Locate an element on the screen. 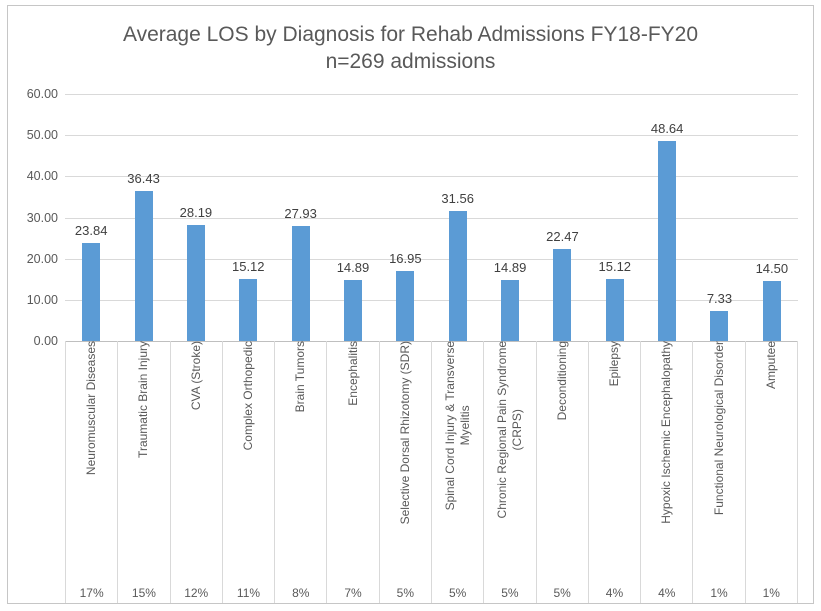 The image size is (821, 611). category-label: Traumatic Brain Injury is located at coordinates (143, 399).